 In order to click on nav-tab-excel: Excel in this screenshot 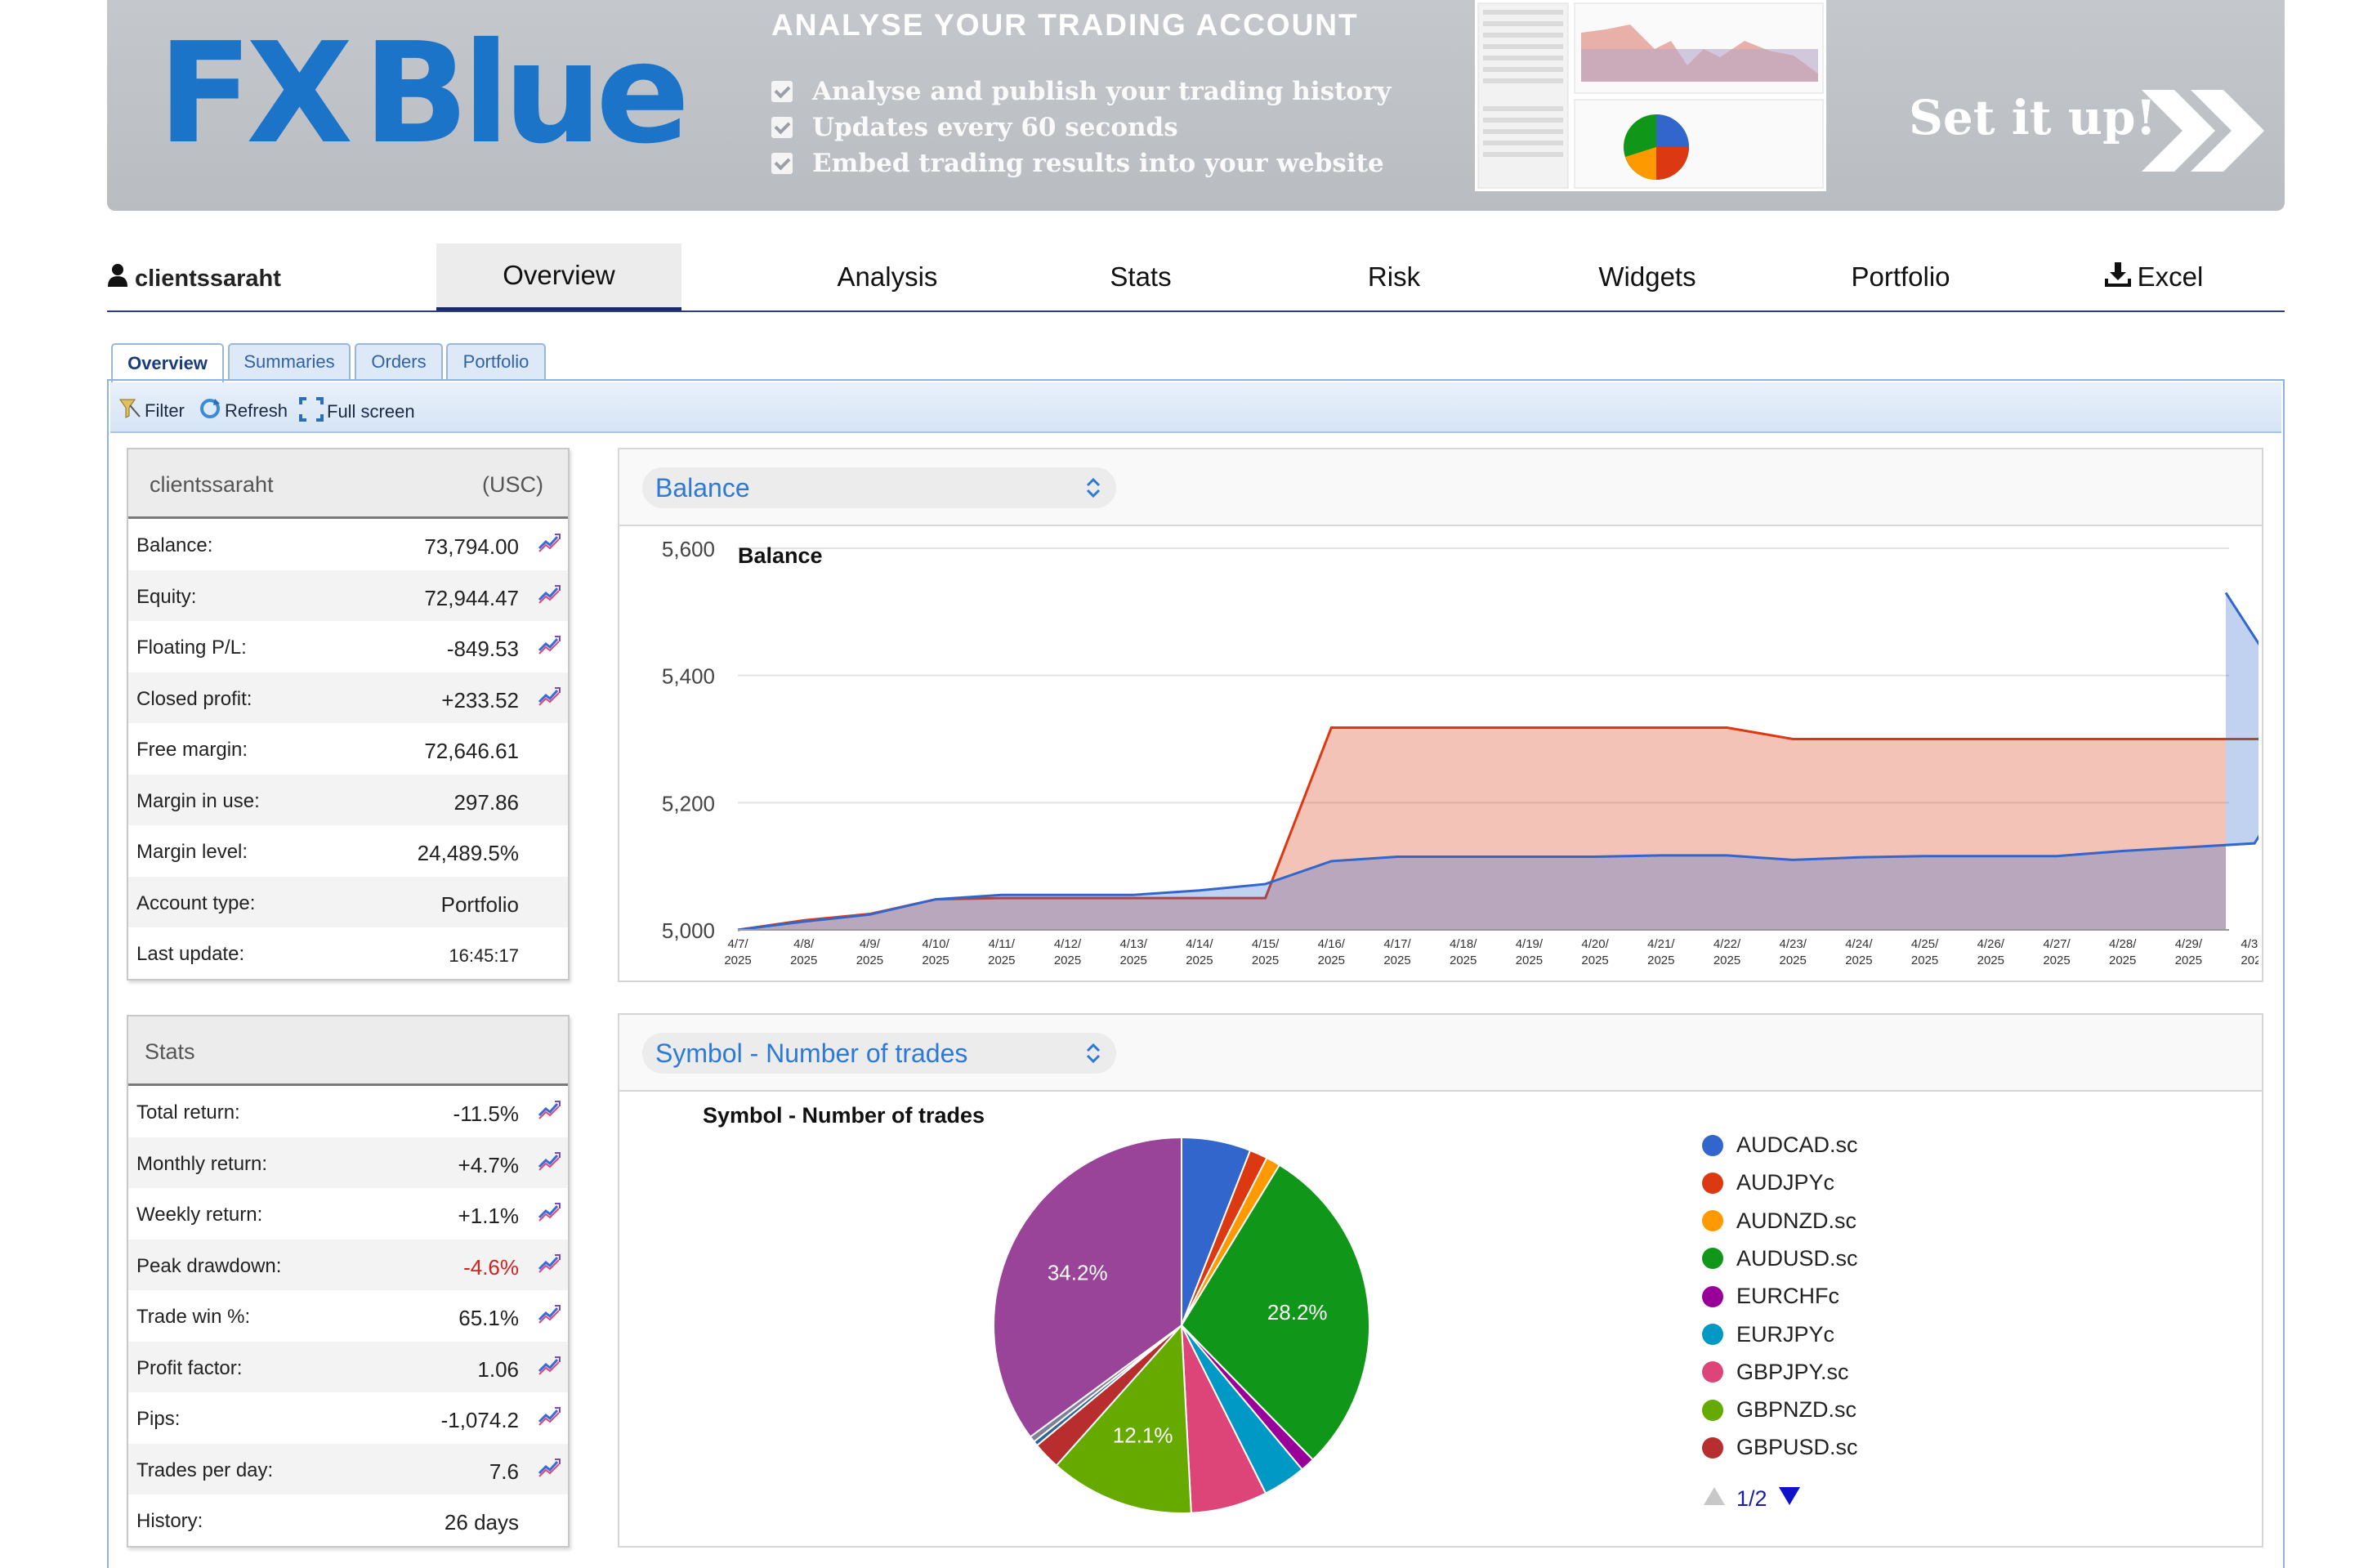, I will do `click(2154, 276)`.